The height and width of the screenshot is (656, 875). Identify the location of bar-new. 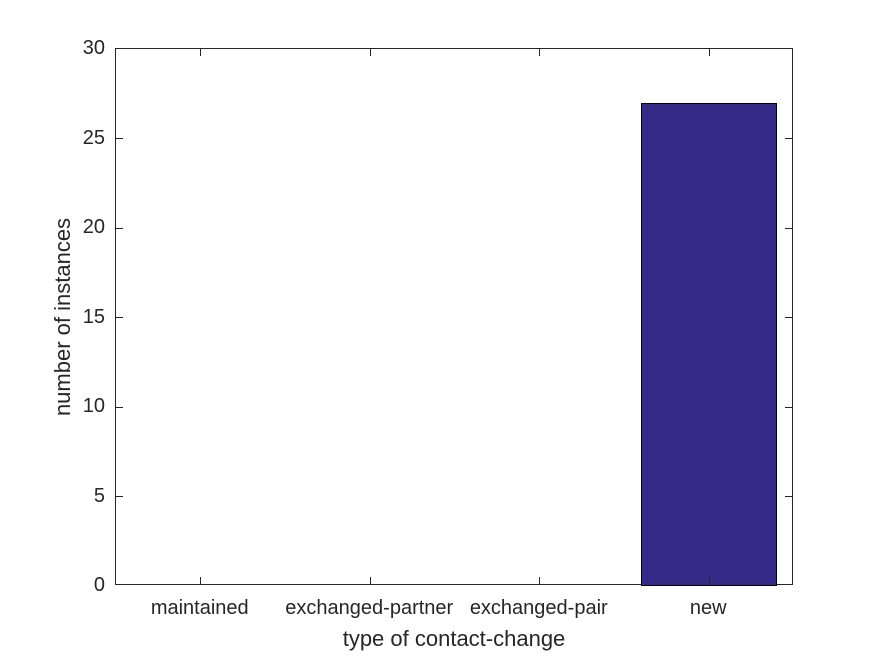
(709, 344).